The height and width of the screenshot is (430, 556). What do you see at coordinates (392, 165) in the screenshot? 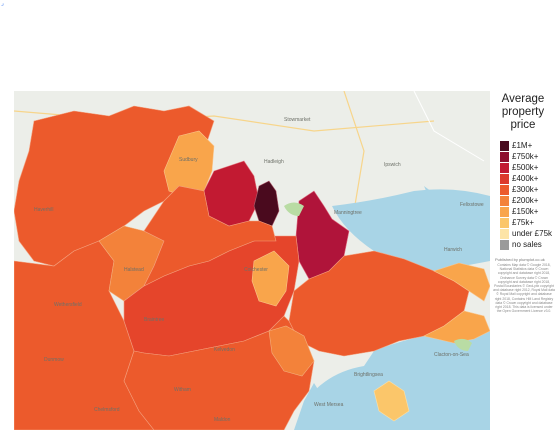
I see `place-label-ipswich: Ipswich` at bounding box center [392, 165].